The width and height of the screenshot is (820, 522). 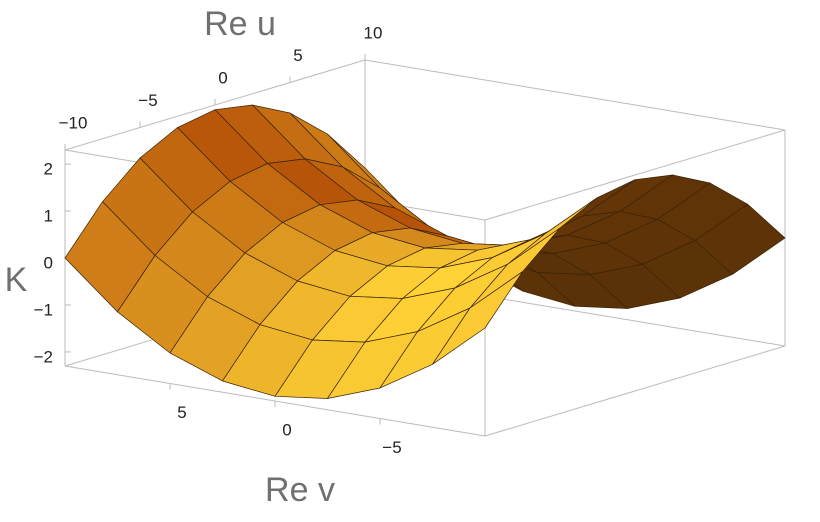 What do you see at coordinates (147, 100) in the screenshot?
I see `x-tick-label: −5` at bounding box center [147, 100].